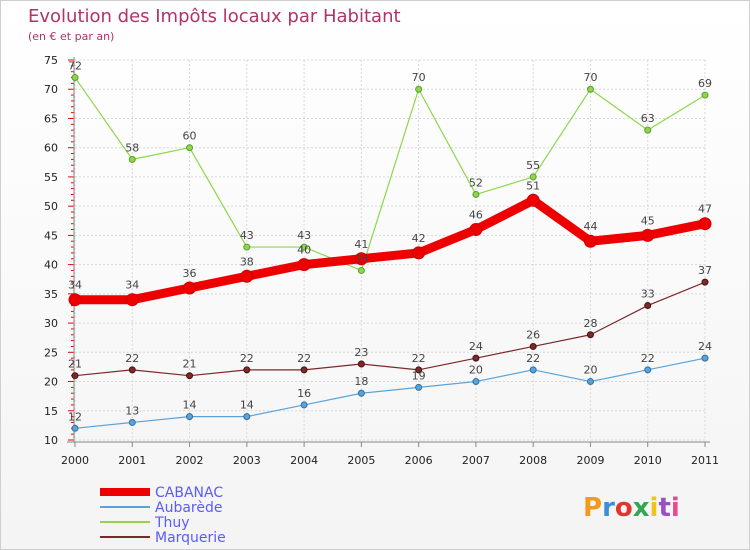 This screenshot has height=550, width=750. I want to click on data-label-thuy: 43, so click(247, 235).